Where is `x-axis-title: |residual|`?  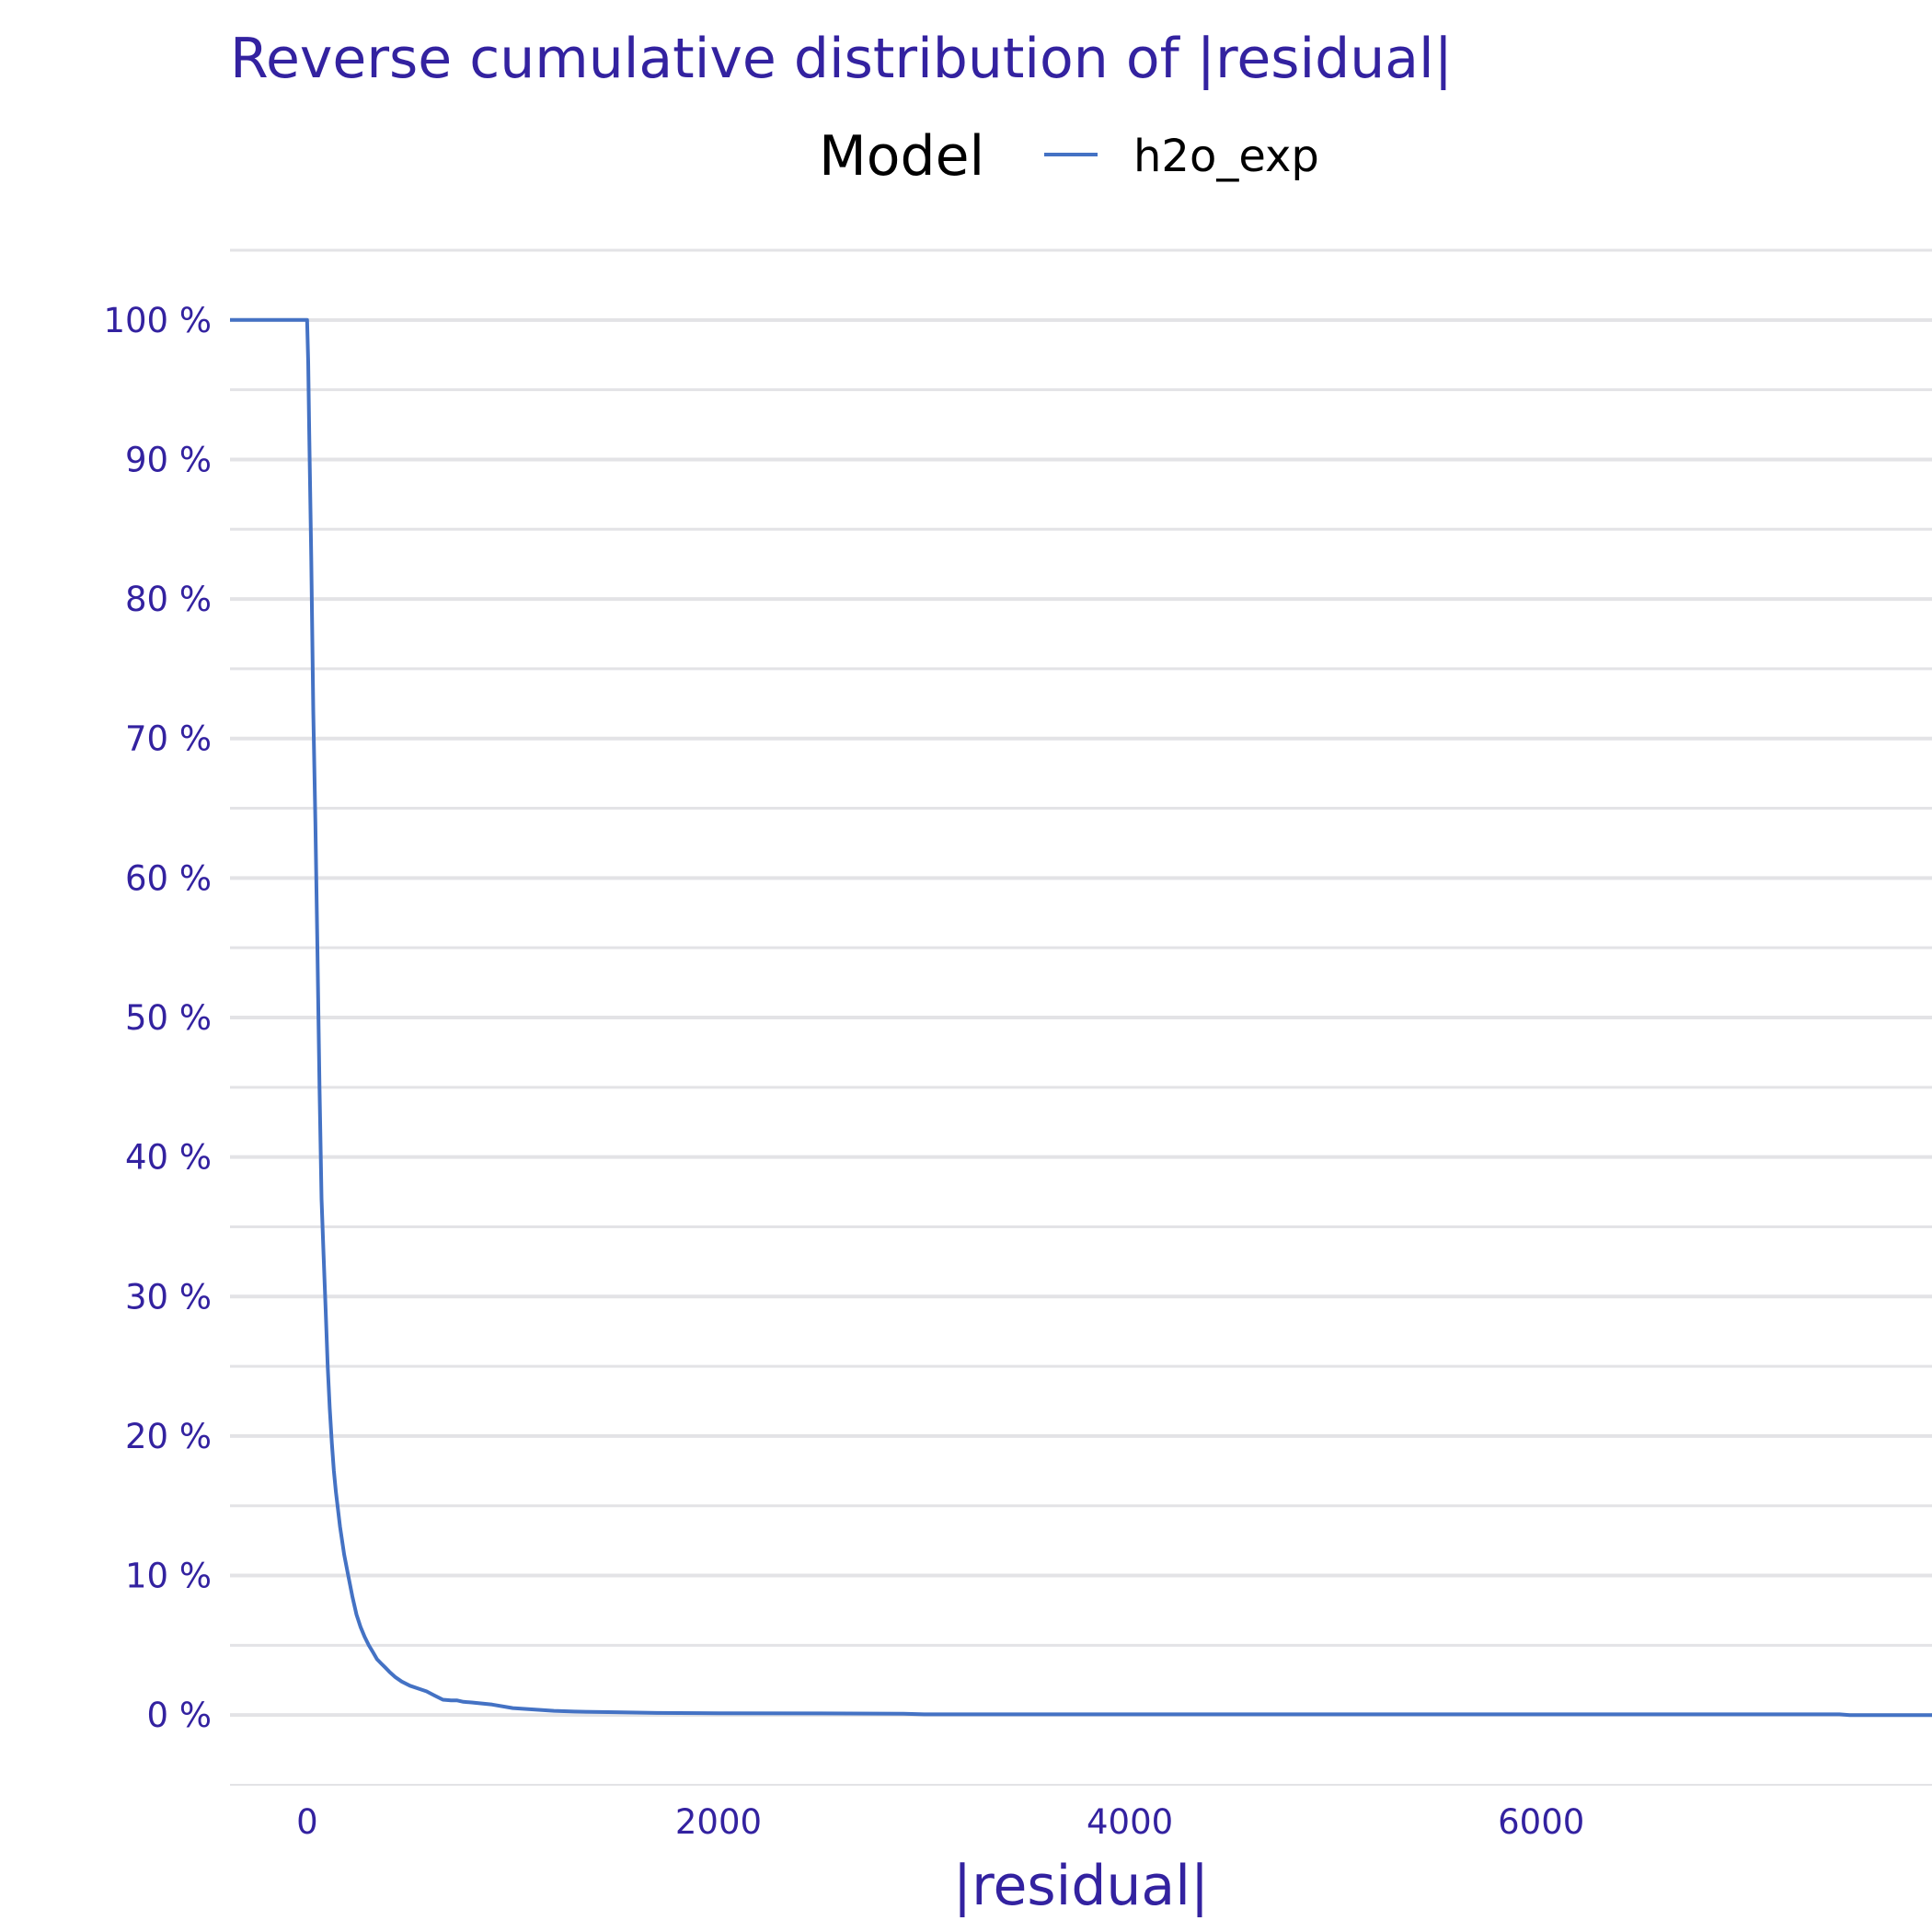 x-axis-title: |residual| is located at coordinates (1081, 1886).